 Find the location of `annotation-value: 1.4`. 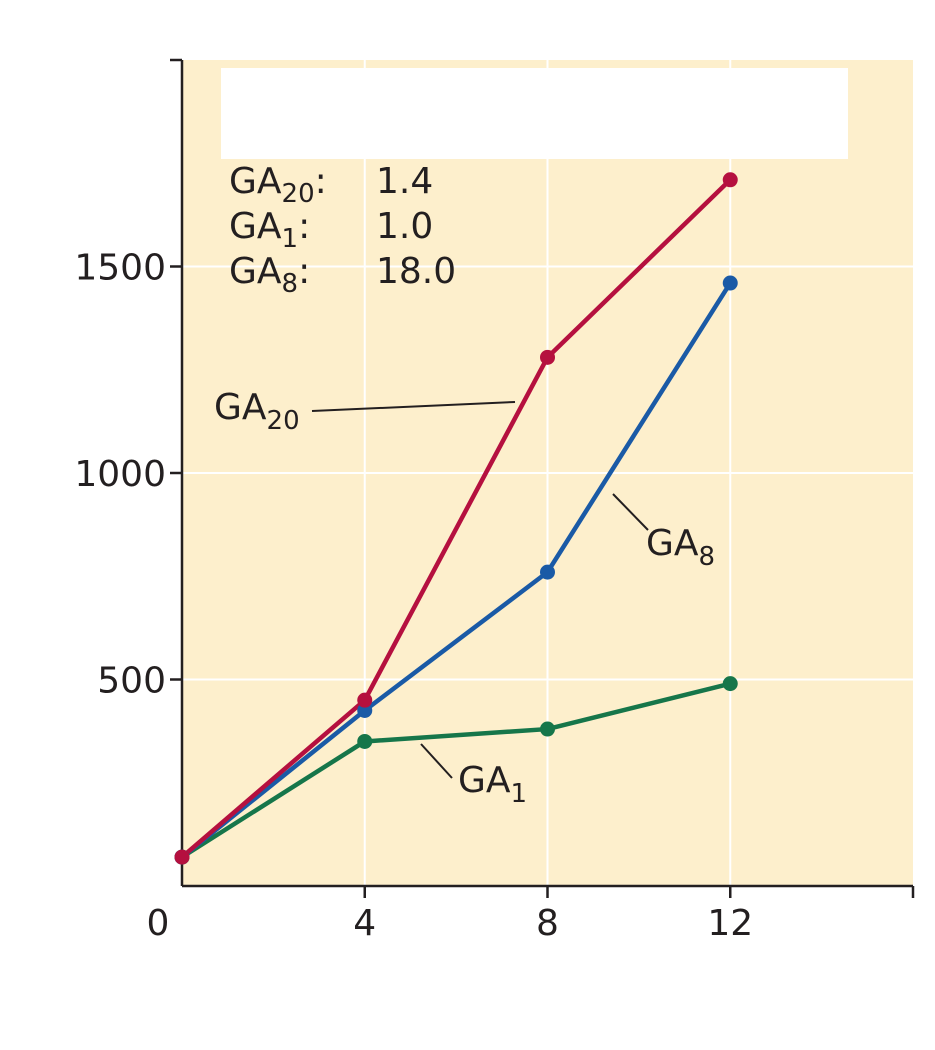

annotation-value: 1.4 is located at coordinates (404, 181).